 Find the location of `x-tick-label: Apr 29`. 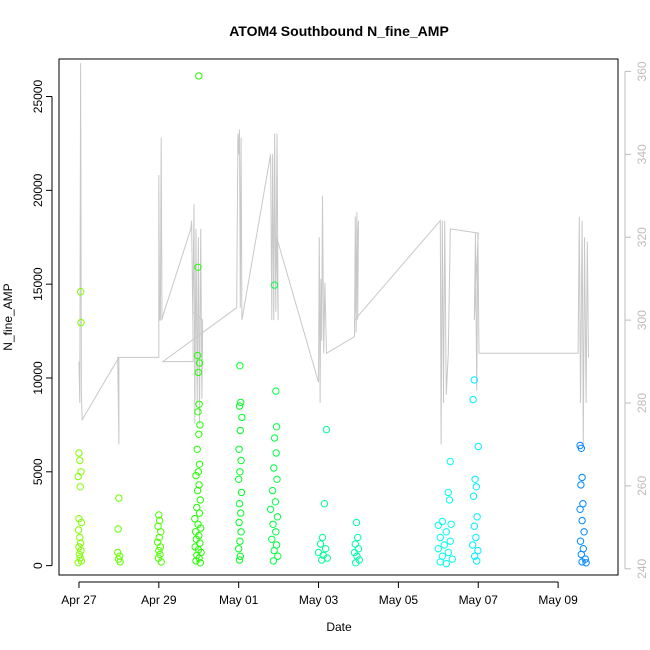

x-tick-label: Apr 29 is located at coordinates (159, 600).